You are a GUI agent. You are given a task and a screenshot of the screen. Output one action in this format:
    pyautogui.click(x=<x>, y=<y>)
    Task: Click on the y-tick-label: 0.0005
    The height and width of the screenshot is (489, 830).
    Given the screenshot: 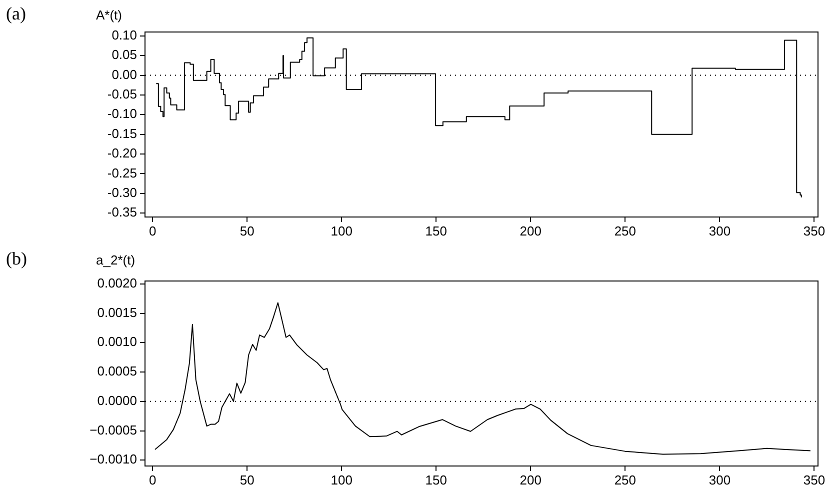 What is the action you would take?
    pyautogui.click(x=117, y=371)
    